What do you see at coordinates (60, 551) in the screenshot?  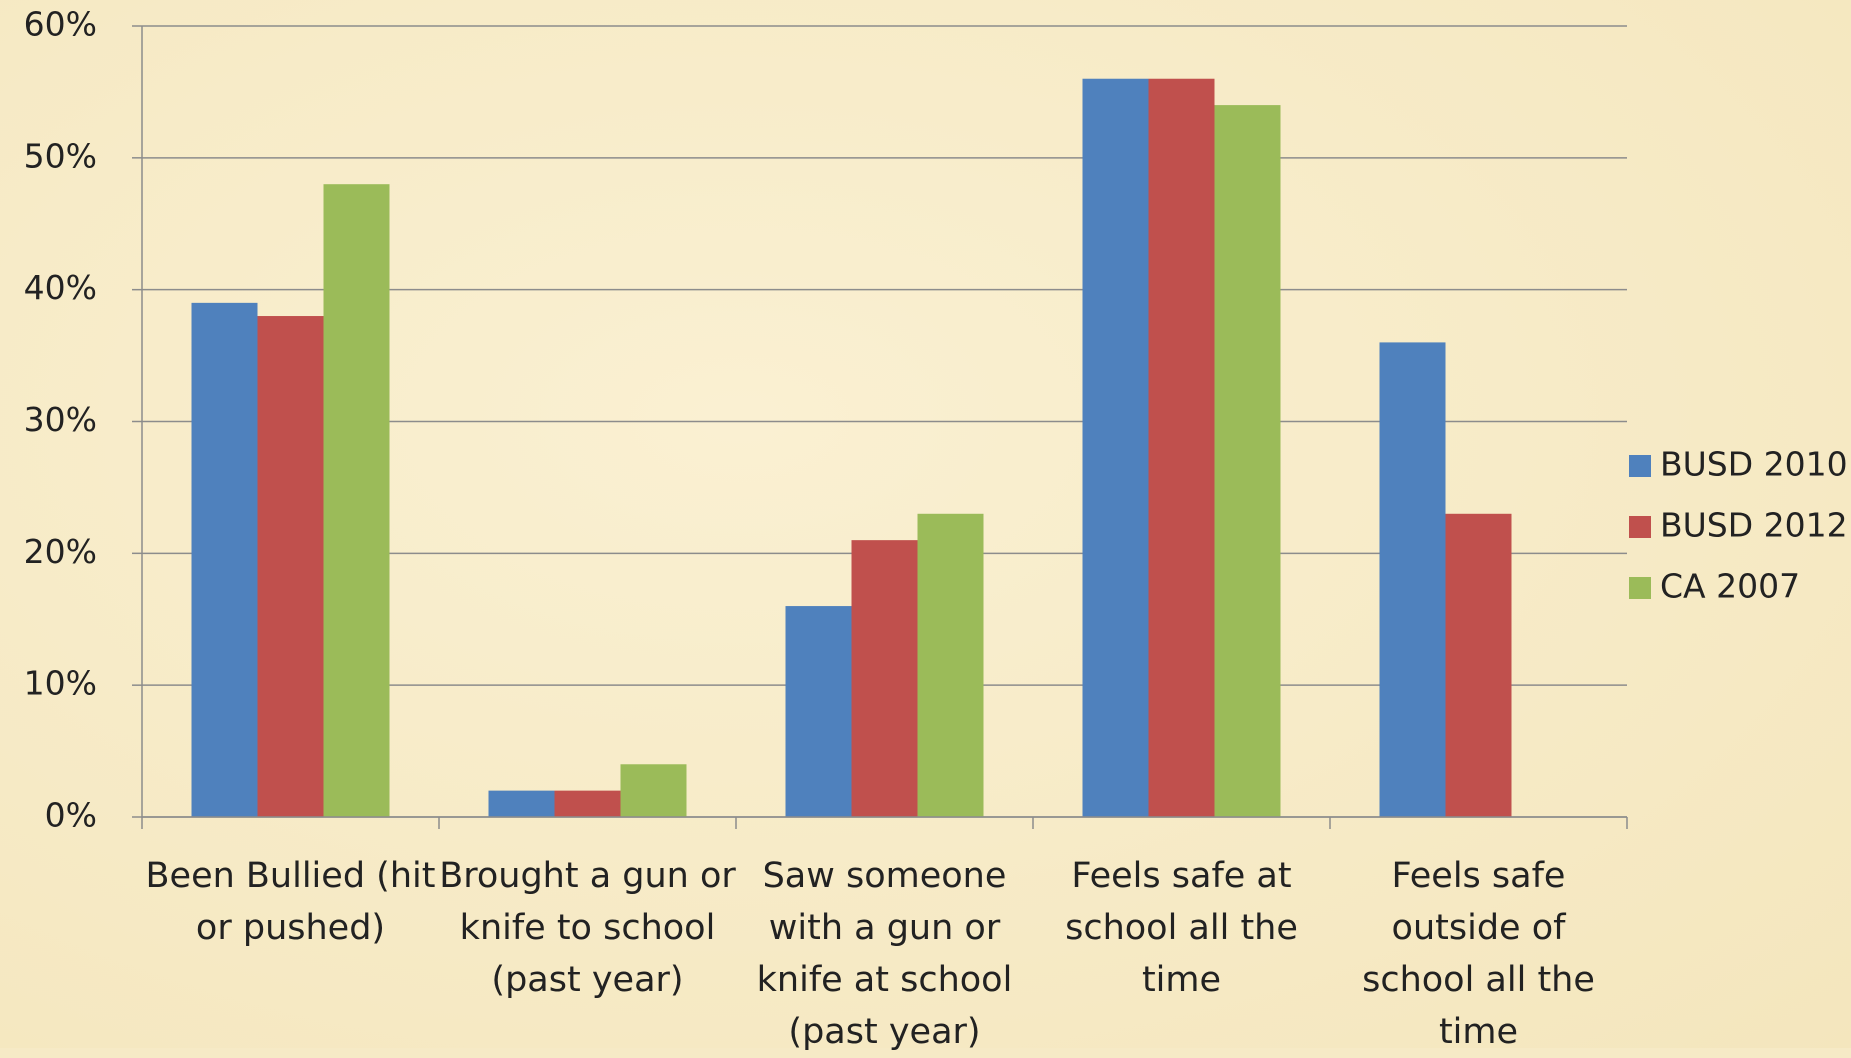 I see `y-tick-label: 20%` at bounding box center [60, 551].